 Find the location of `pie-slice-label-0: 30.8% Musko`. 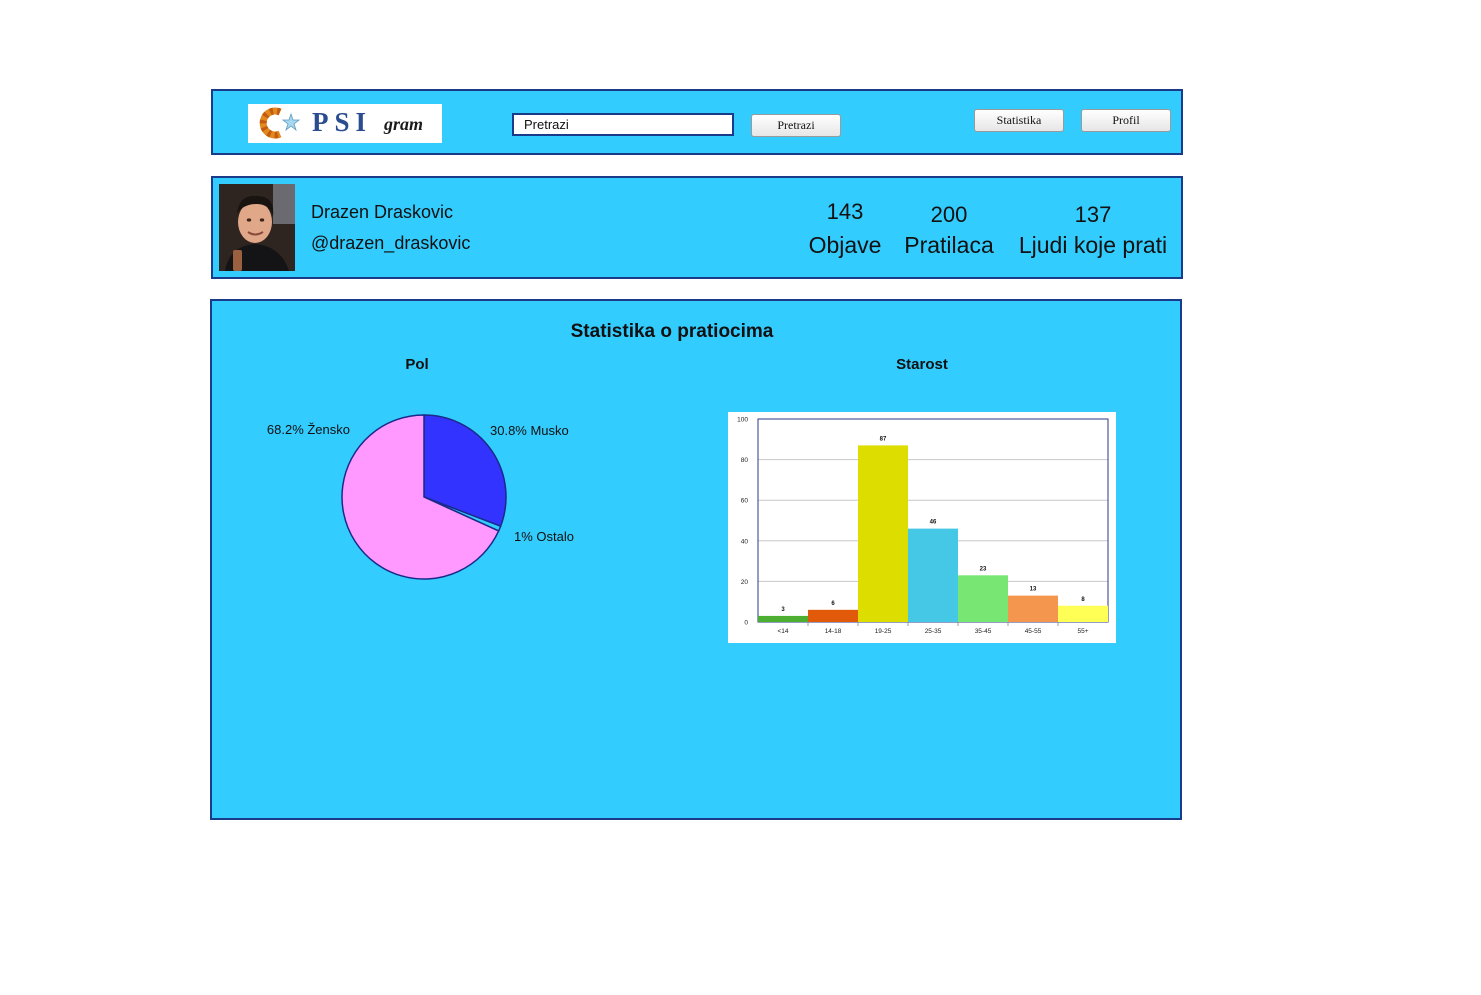

pie-slice-label-0: 30.8% Musko is located at coordinates (529, 430).